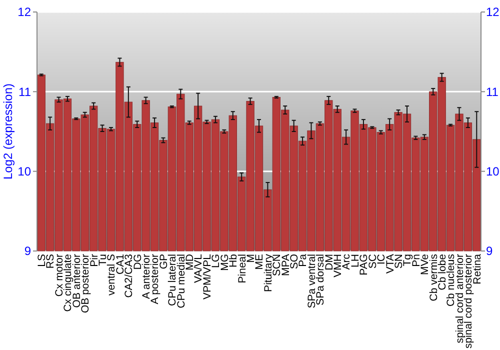 This screenshot has height=350, width=500. What do you see at coordinates (492, 91) in the screenshot?
I see `y2-tick-label: 11` at bounding box center [492, 91].